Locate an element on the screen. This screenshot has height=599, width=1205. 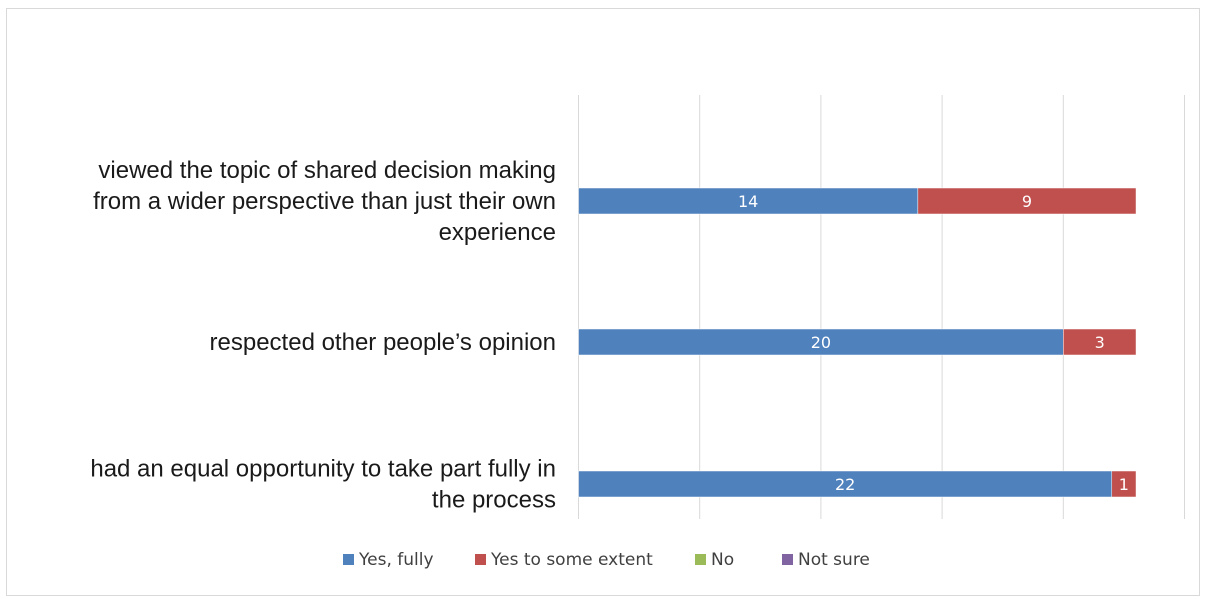
data-label-1-2: 1 is located at coordinates (1124, 484).